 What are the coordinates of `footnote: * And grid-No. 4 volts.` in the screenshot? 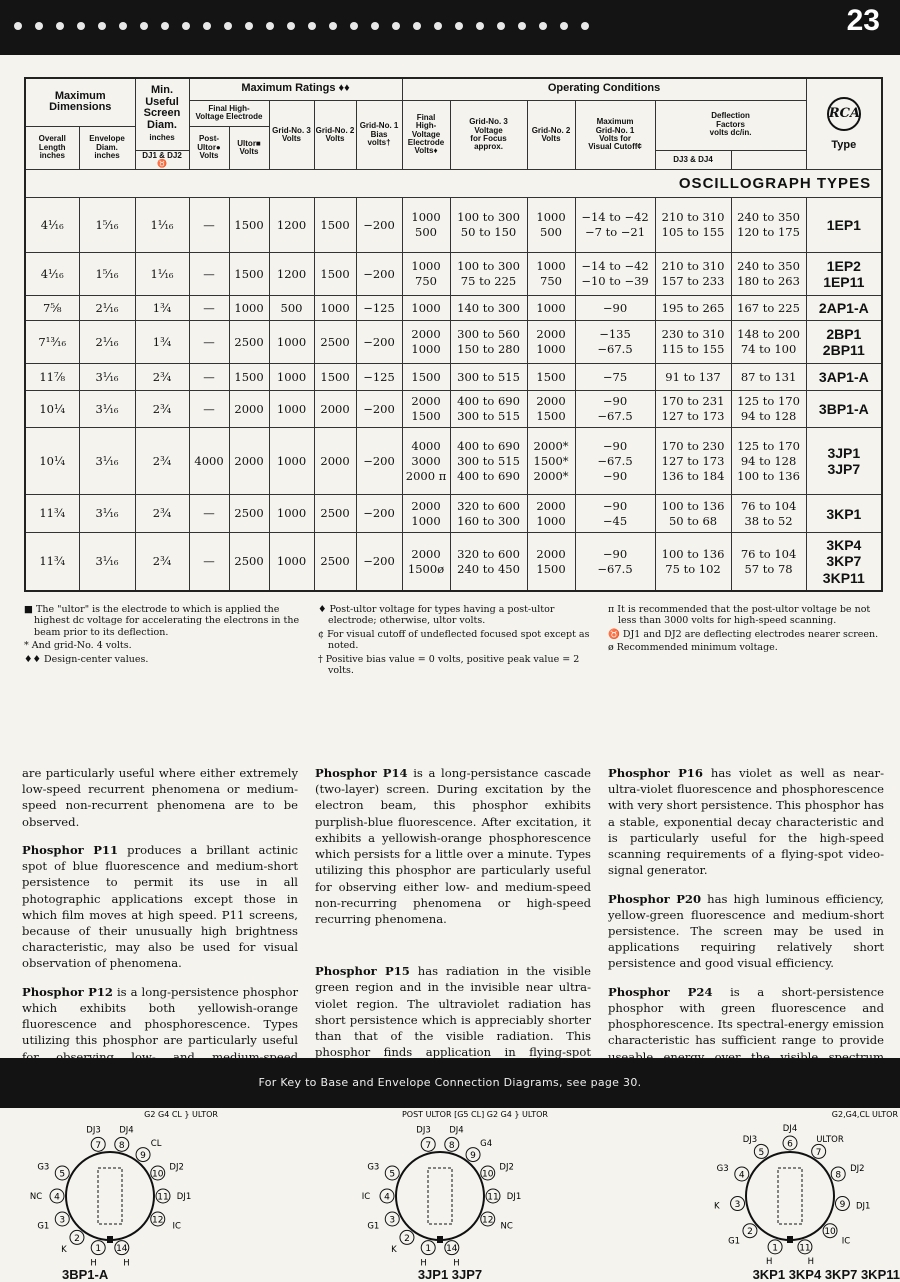 It's located at (78, 646).